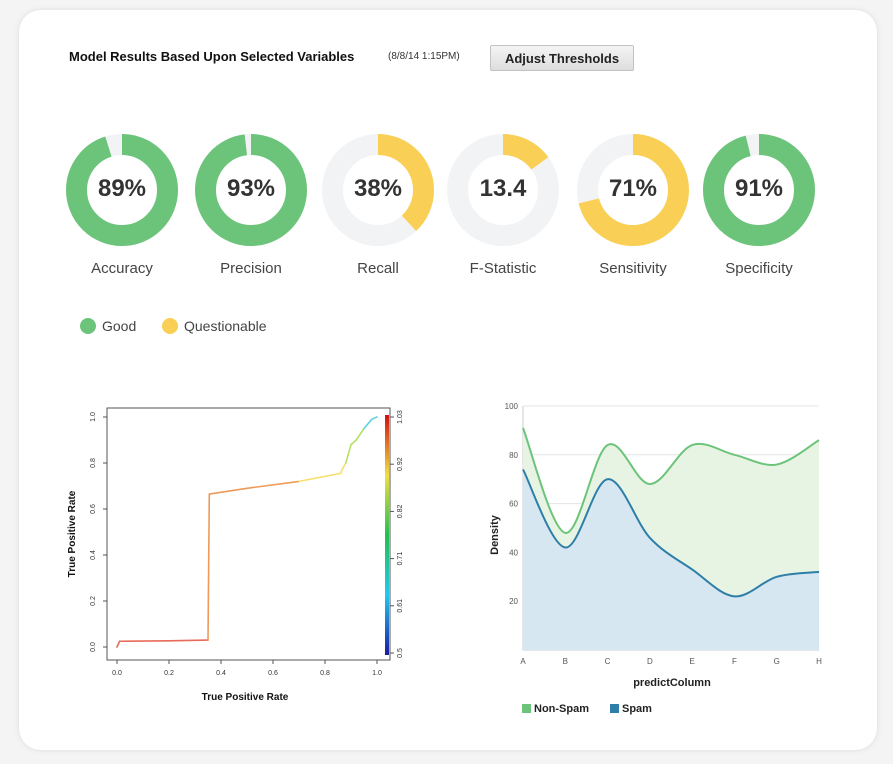 The image size is (893, 764). What do you see at coordinates (734, 661) in the screenshot?
I see `density-x-tick-label: F` at bounding box center [734, 661].